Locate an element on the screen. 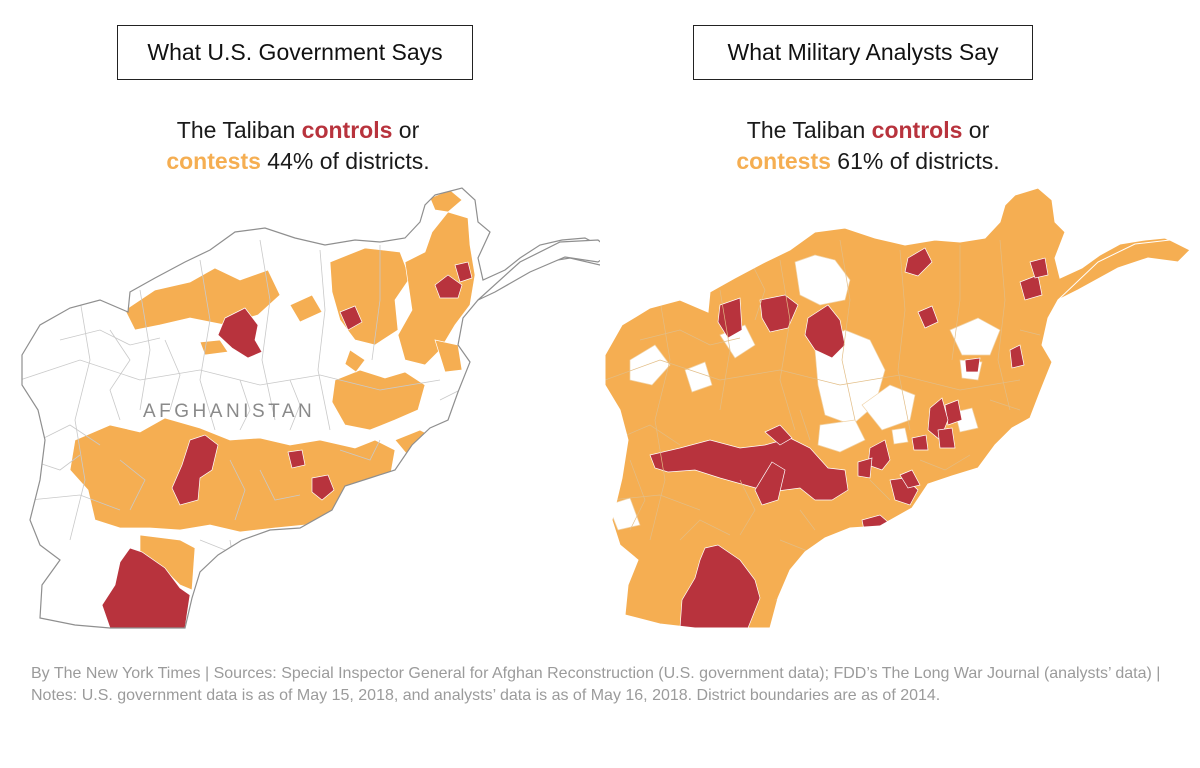 The height and width of the screenshot is (768, 1200). controlled-districts-left is located at coordinates (287, 444).